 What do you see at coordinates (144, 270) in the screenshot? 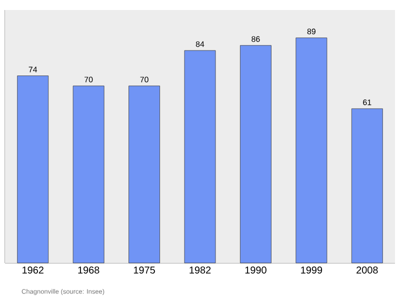
I see `x-tick-label: 1975` at bounding box center [144, 270].